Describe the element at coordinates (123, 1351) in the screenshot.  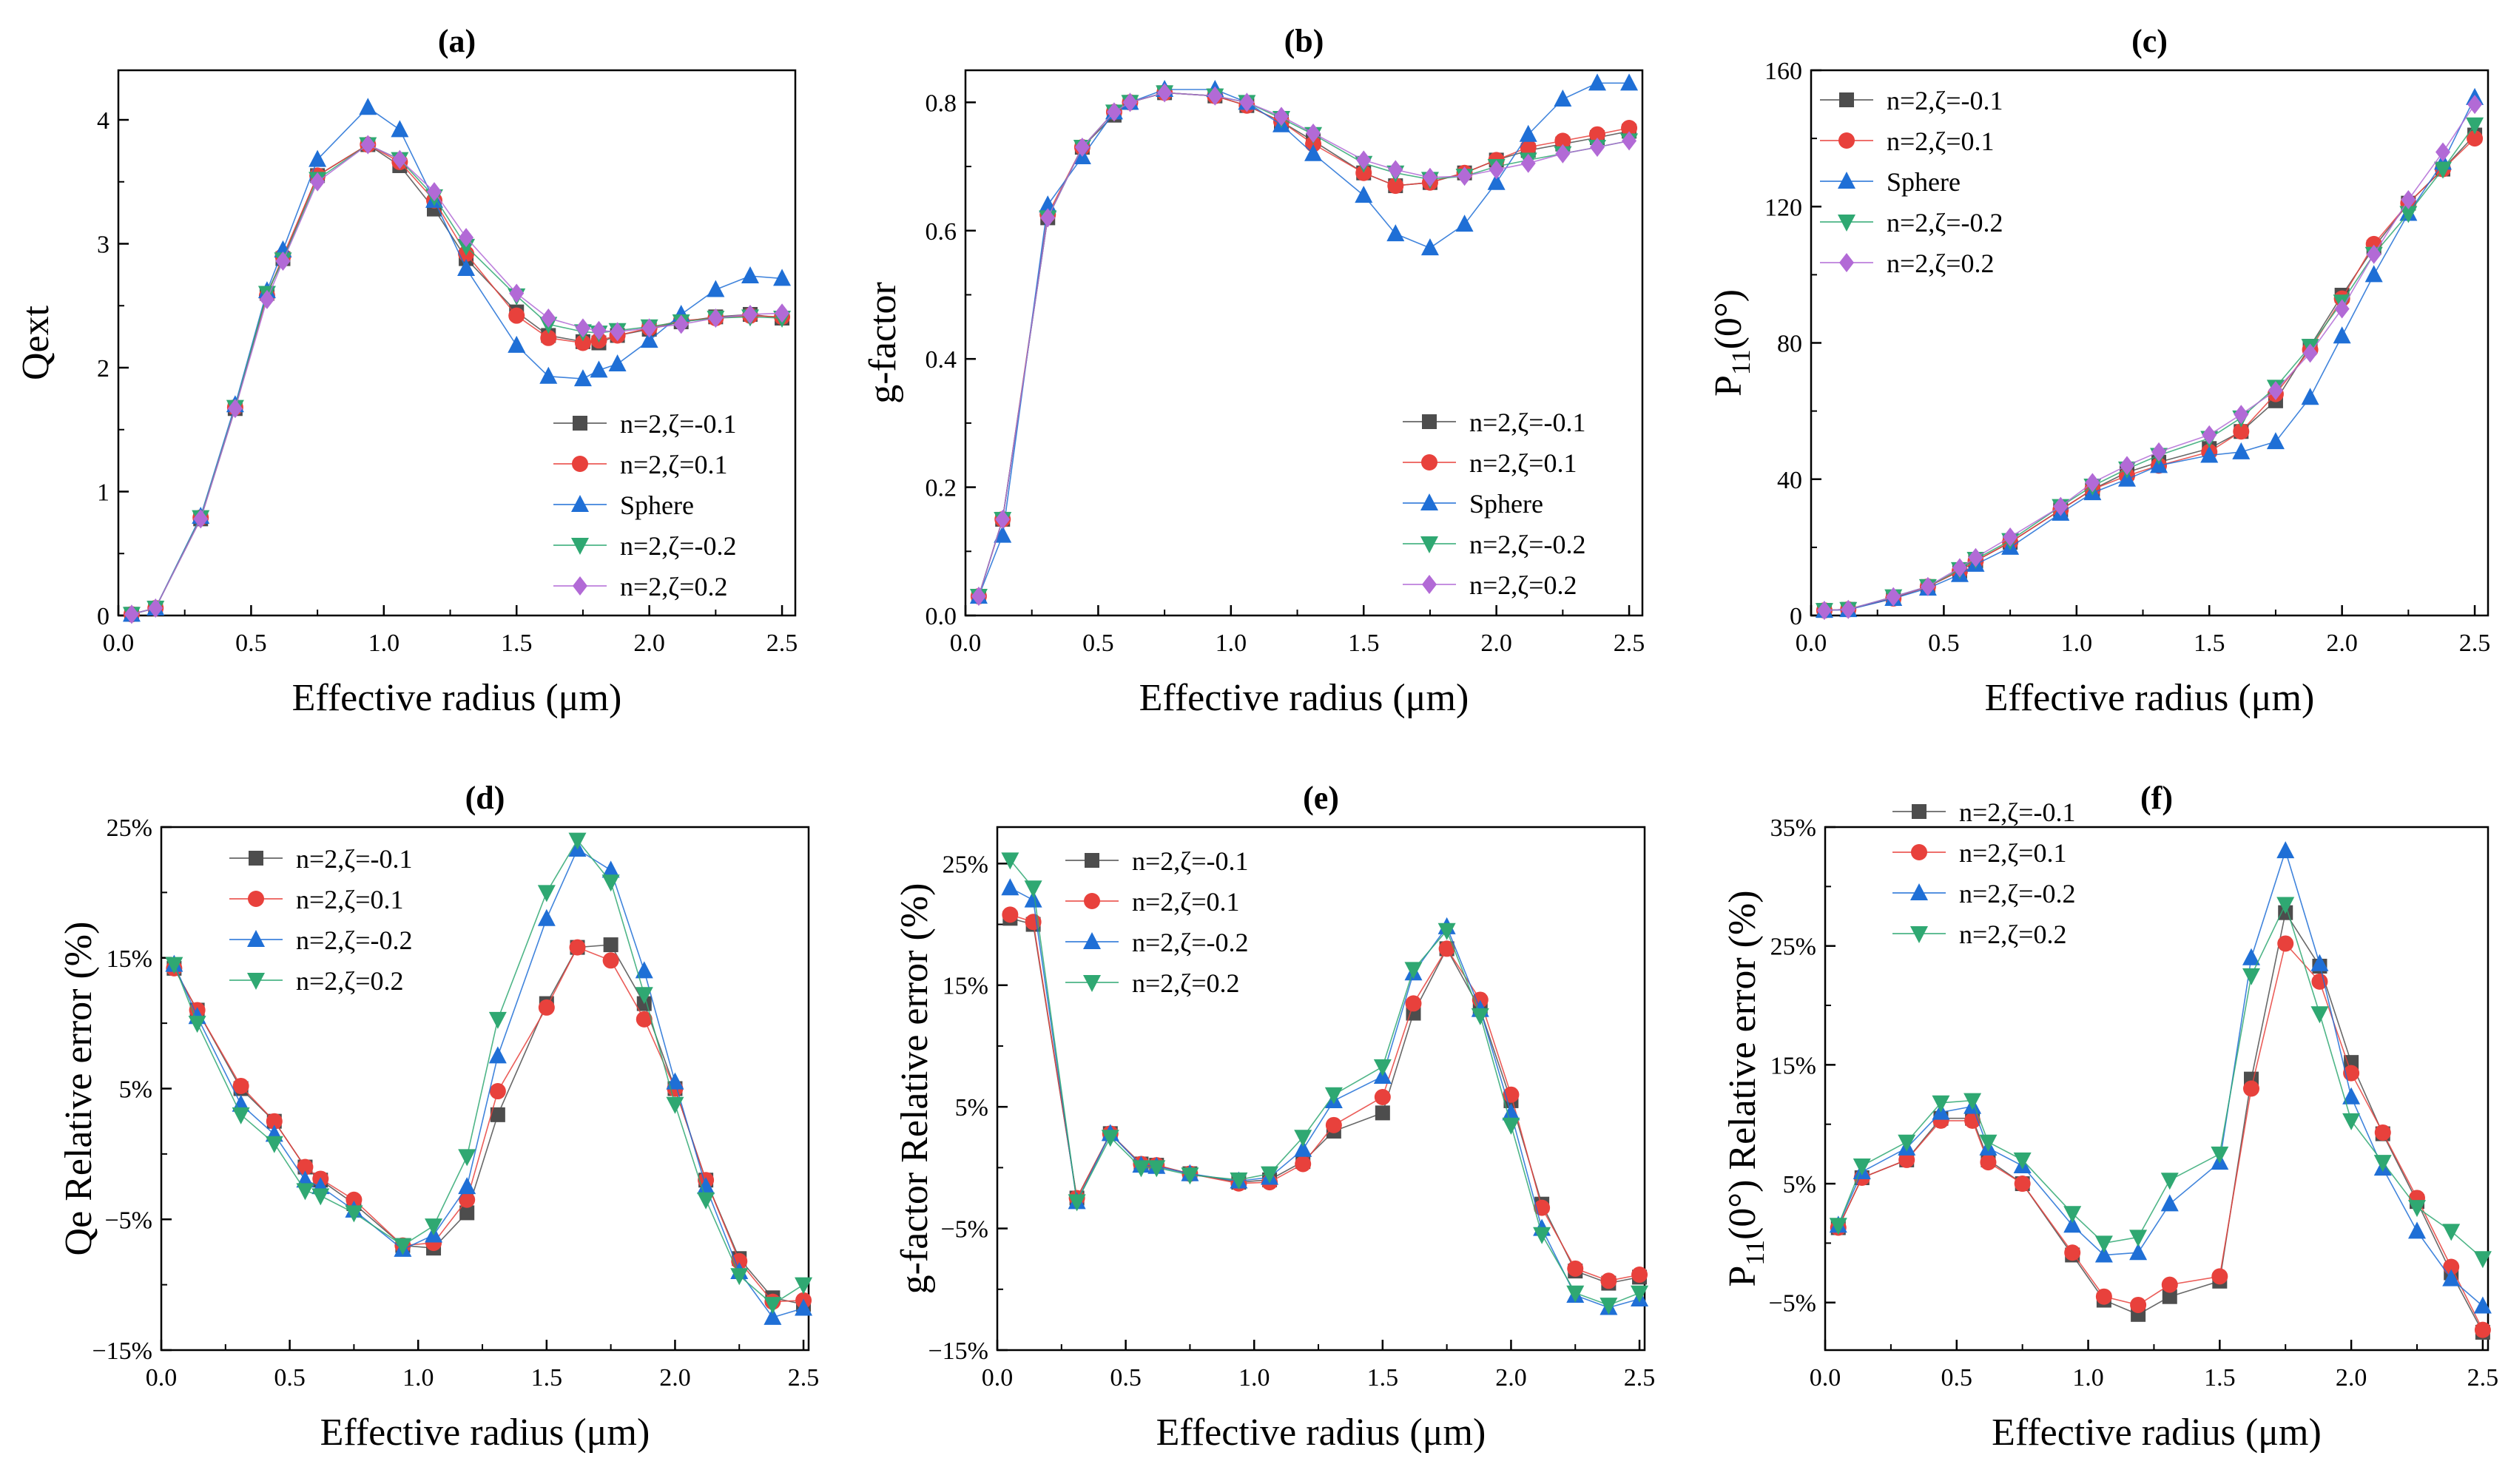
I see `y-tick-label: −15%` at that location.